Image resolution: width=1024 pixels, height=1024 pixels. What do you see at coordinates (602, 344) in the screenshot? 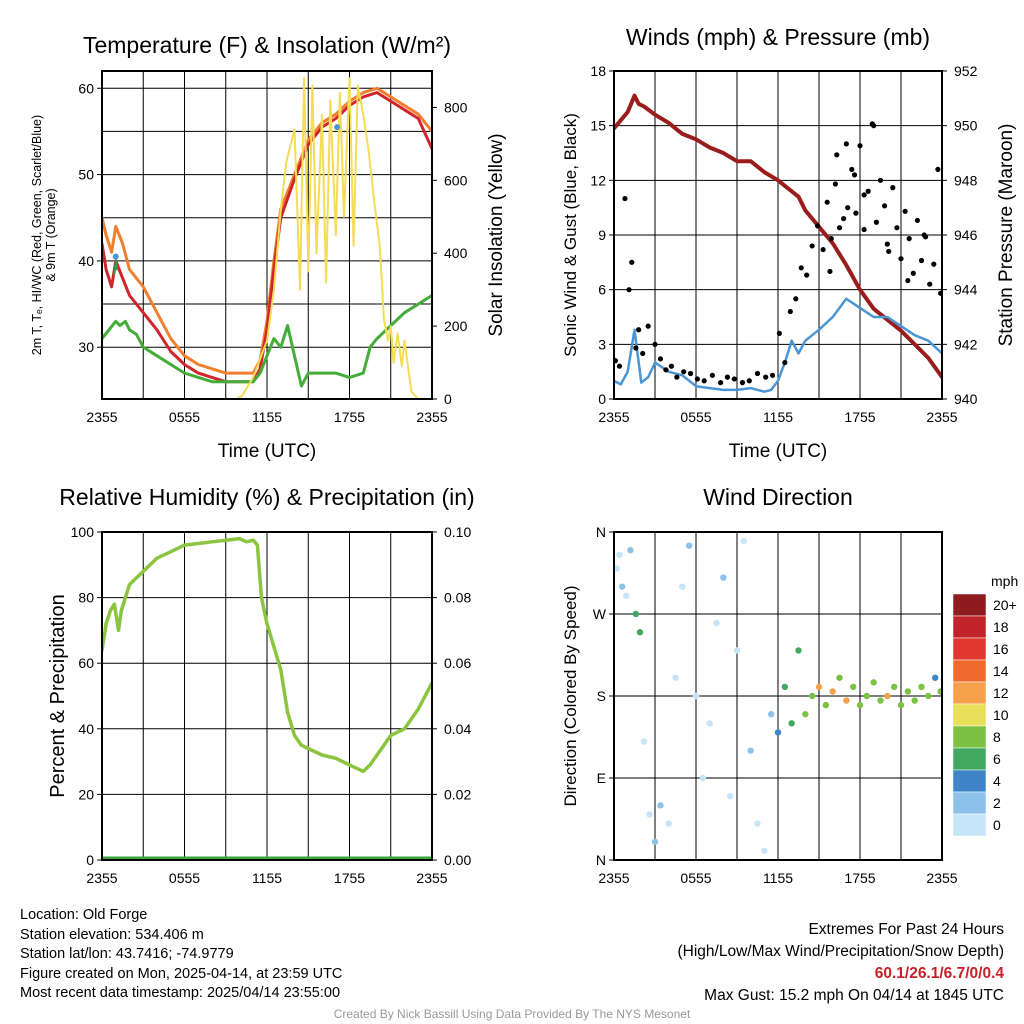
I see `y-tick-label: 3` at bounding box center [602, 344].